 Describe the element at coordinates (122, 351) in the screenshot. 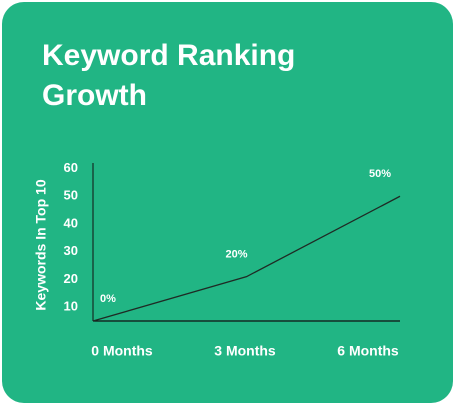

I see `x-tick-label: 0 Months` at that location.